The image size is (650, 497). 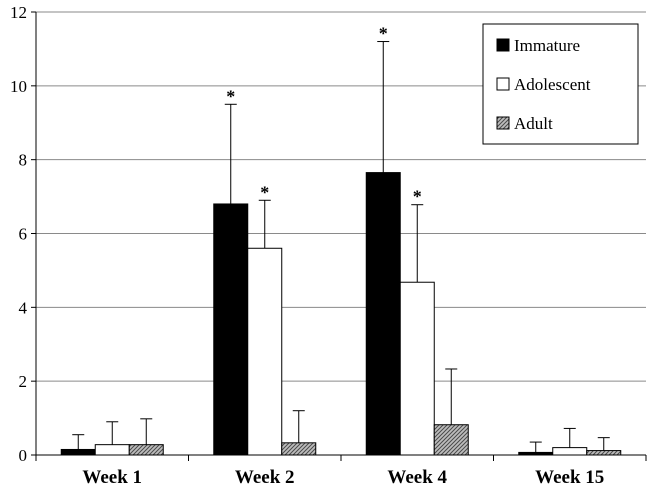 I want to click on legend-label: Immature, so click(x=547, y=45).